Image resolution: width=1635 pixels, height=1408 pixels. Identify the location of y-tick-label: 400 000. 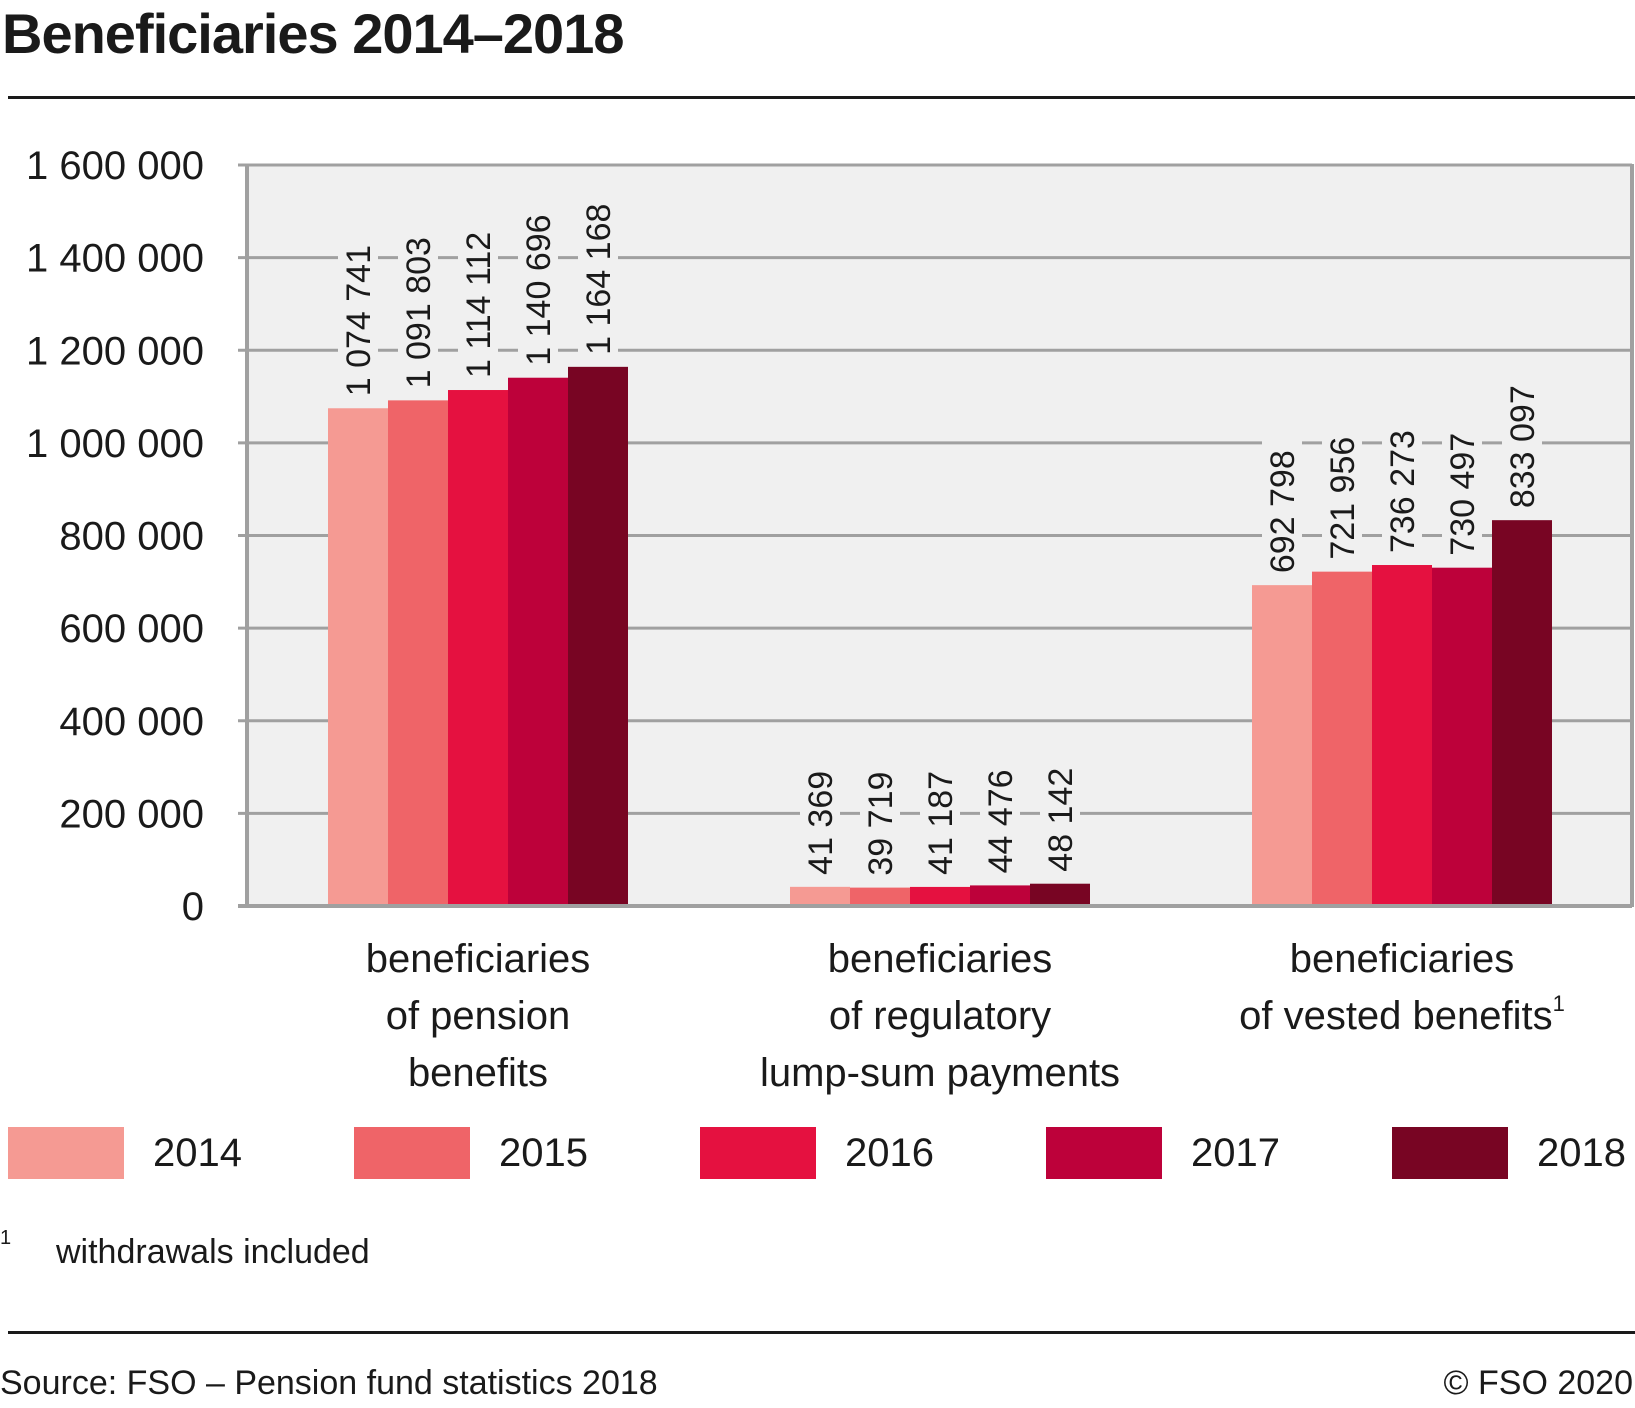
(131, 722).